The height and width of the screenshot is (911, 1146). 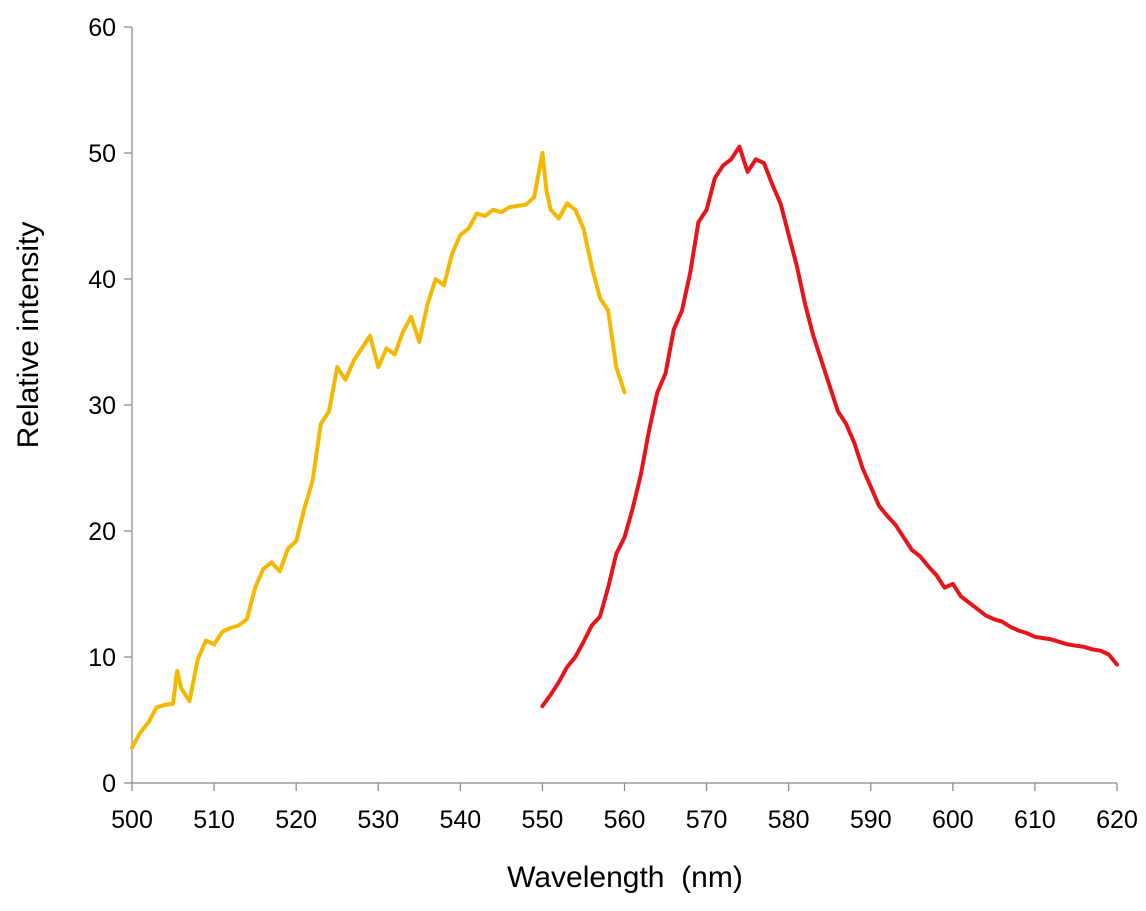 I want to click on y-tick-label: 40, so click(x=102, y=280).